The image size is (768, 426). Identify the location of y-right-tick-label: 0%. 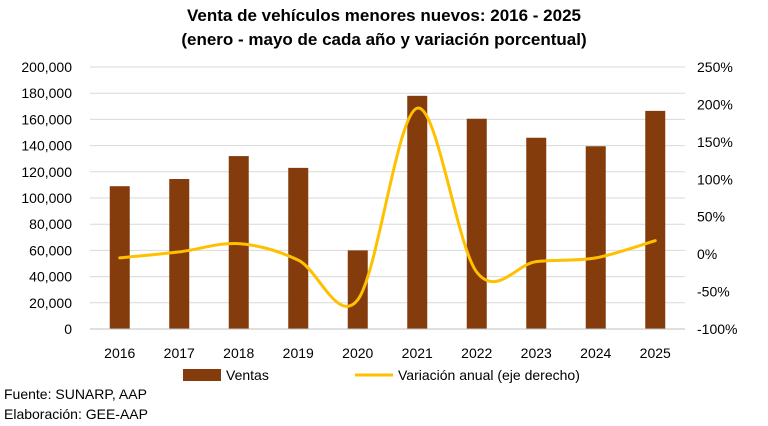
(707, 254).